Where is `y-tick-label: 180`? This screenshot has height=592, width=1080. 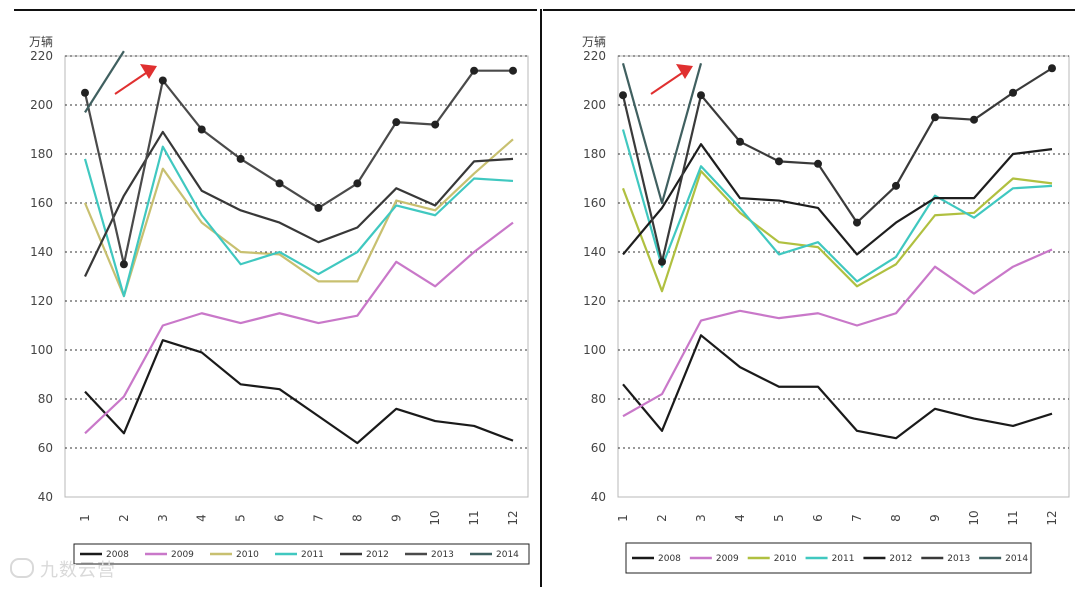 y-tick-label: 180 is located at coordinates (41, 154).